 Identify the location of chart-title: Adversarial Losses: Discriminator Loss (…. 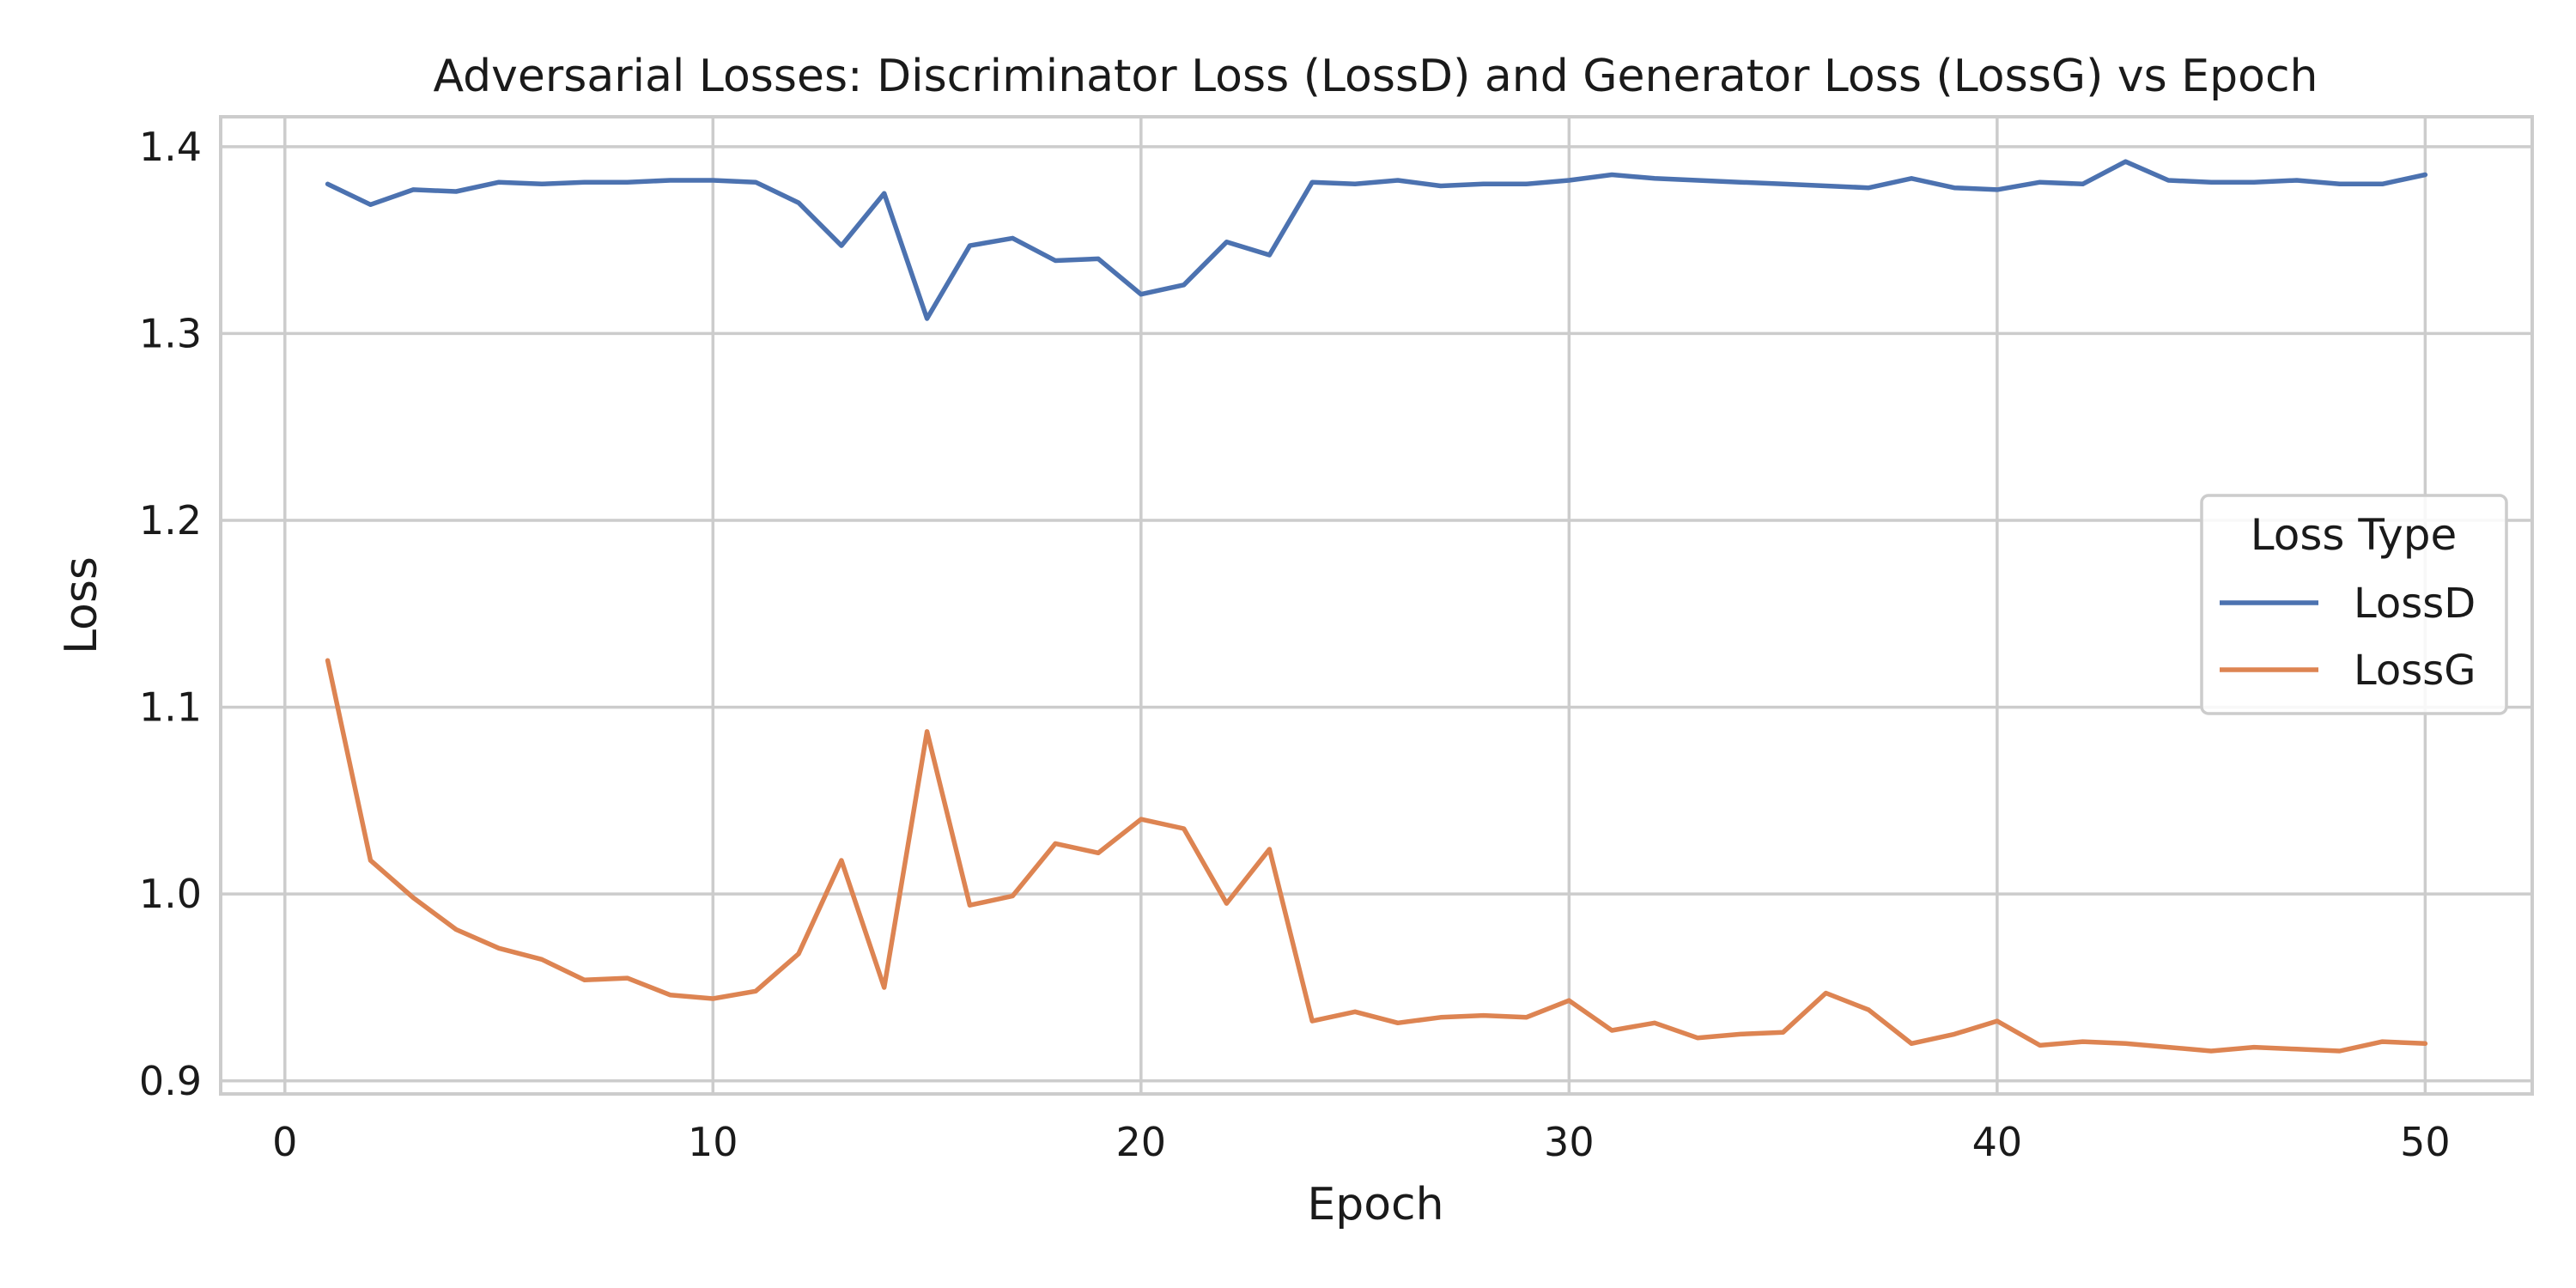
(1375, 77).